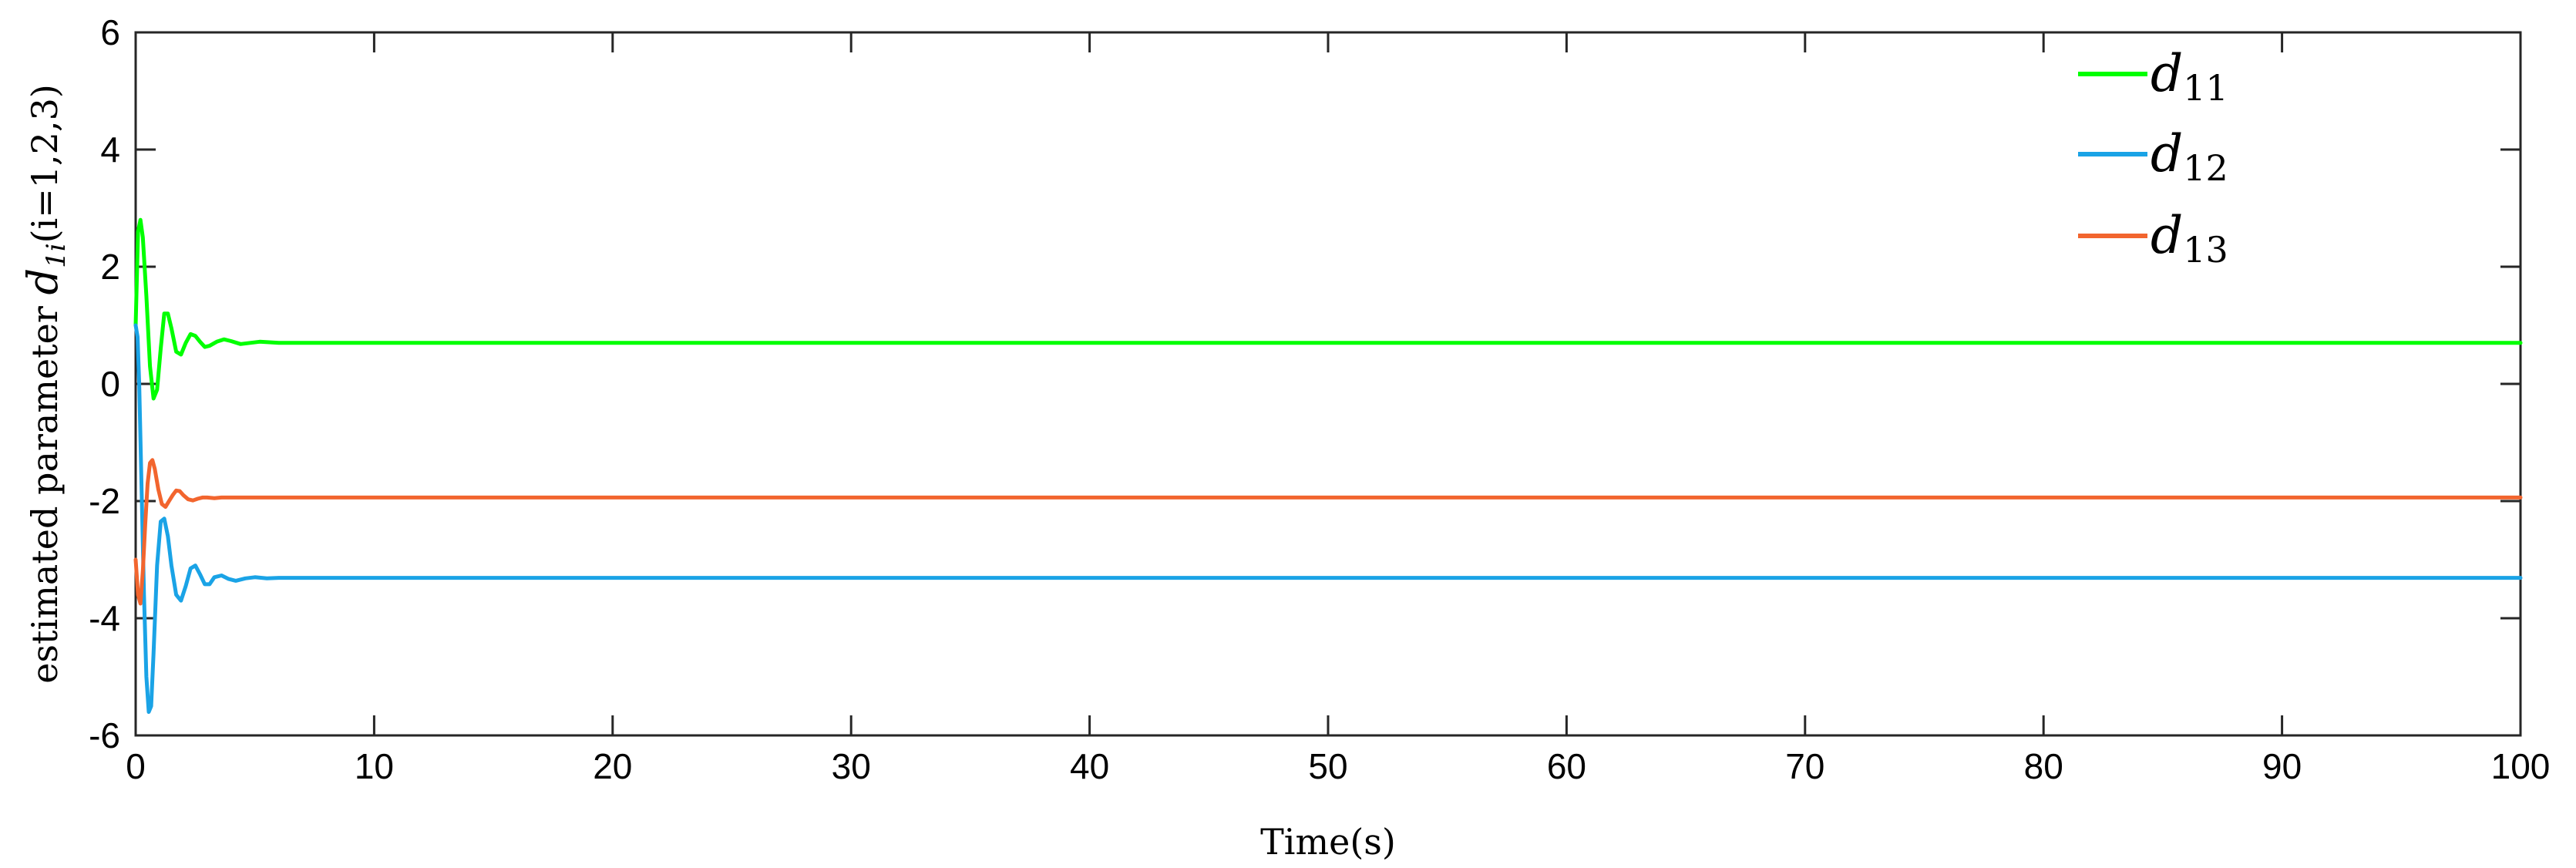 Image resolution: width=2576 pixels, height=868 pixels. What do you see at coordinates (2043, 766) in the screenshot?
I see `x-tick-label: 80` at bounding box center [2043, 766].